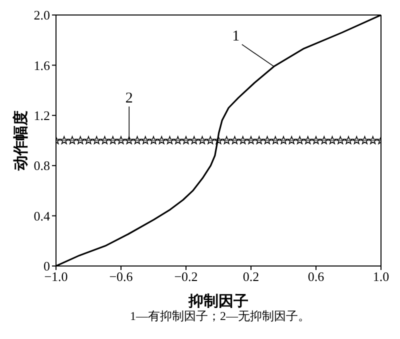 This screenshot has height=339, width=400. What do you see at coordinates (316, 276) in the screenshot?
I see `x-tick-label: 0.6` at bounding box center [316, 276].